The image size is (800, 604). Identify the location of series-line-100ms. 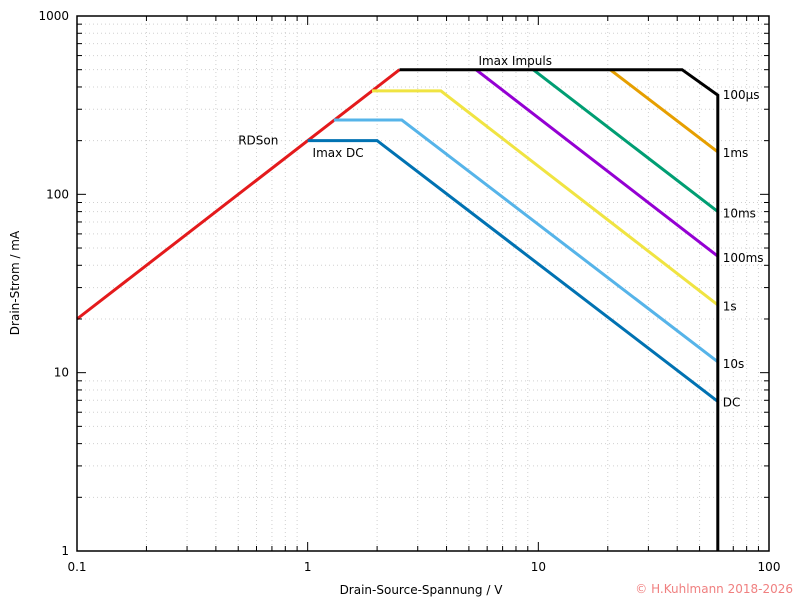
(597, 163).